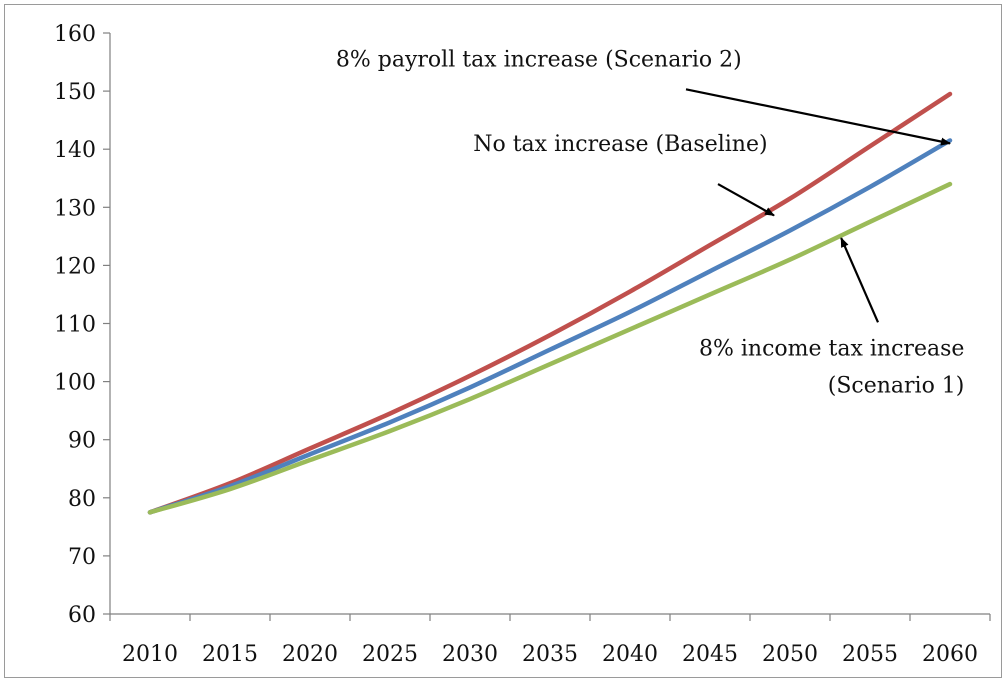 The image size is (1008, 682). I want to click on y-axis-ticks: 60 70 80 90 100 110 120 130 140 150 160, so click(82, 325).